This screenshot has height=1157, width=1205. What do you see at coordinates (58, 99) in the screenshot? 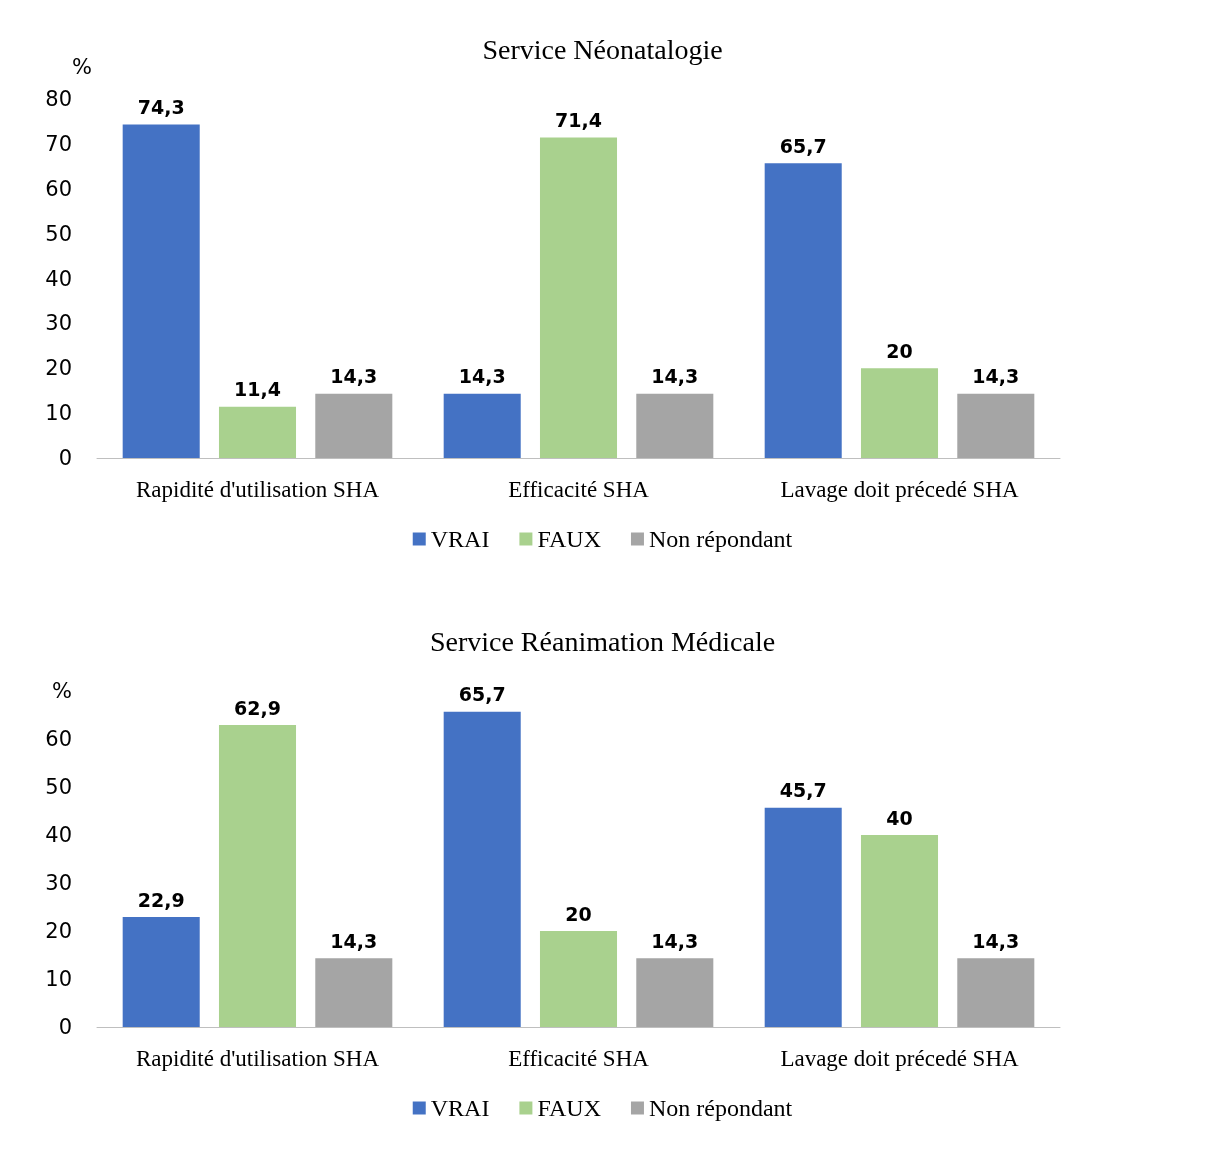
I see `y-tick-label: 80` at bounding box center [58, 99].